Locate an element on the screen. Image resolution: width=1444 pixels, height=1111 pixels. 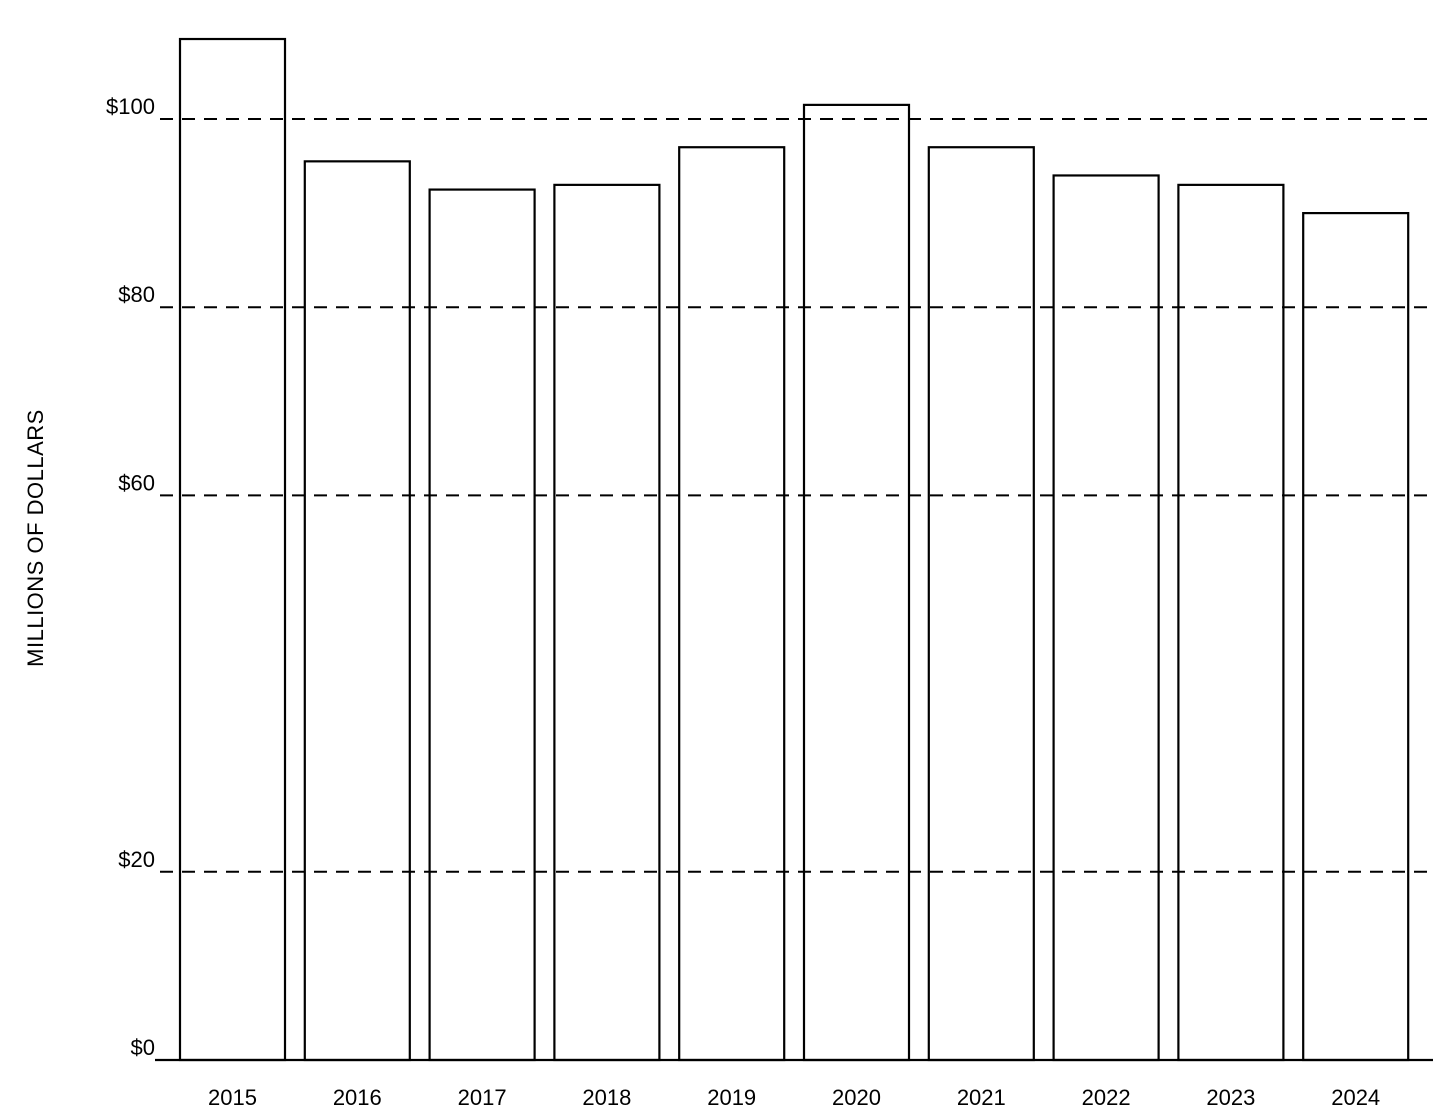
x-tick-label-2022: 2022 is located at coordinates (1106, 1097).